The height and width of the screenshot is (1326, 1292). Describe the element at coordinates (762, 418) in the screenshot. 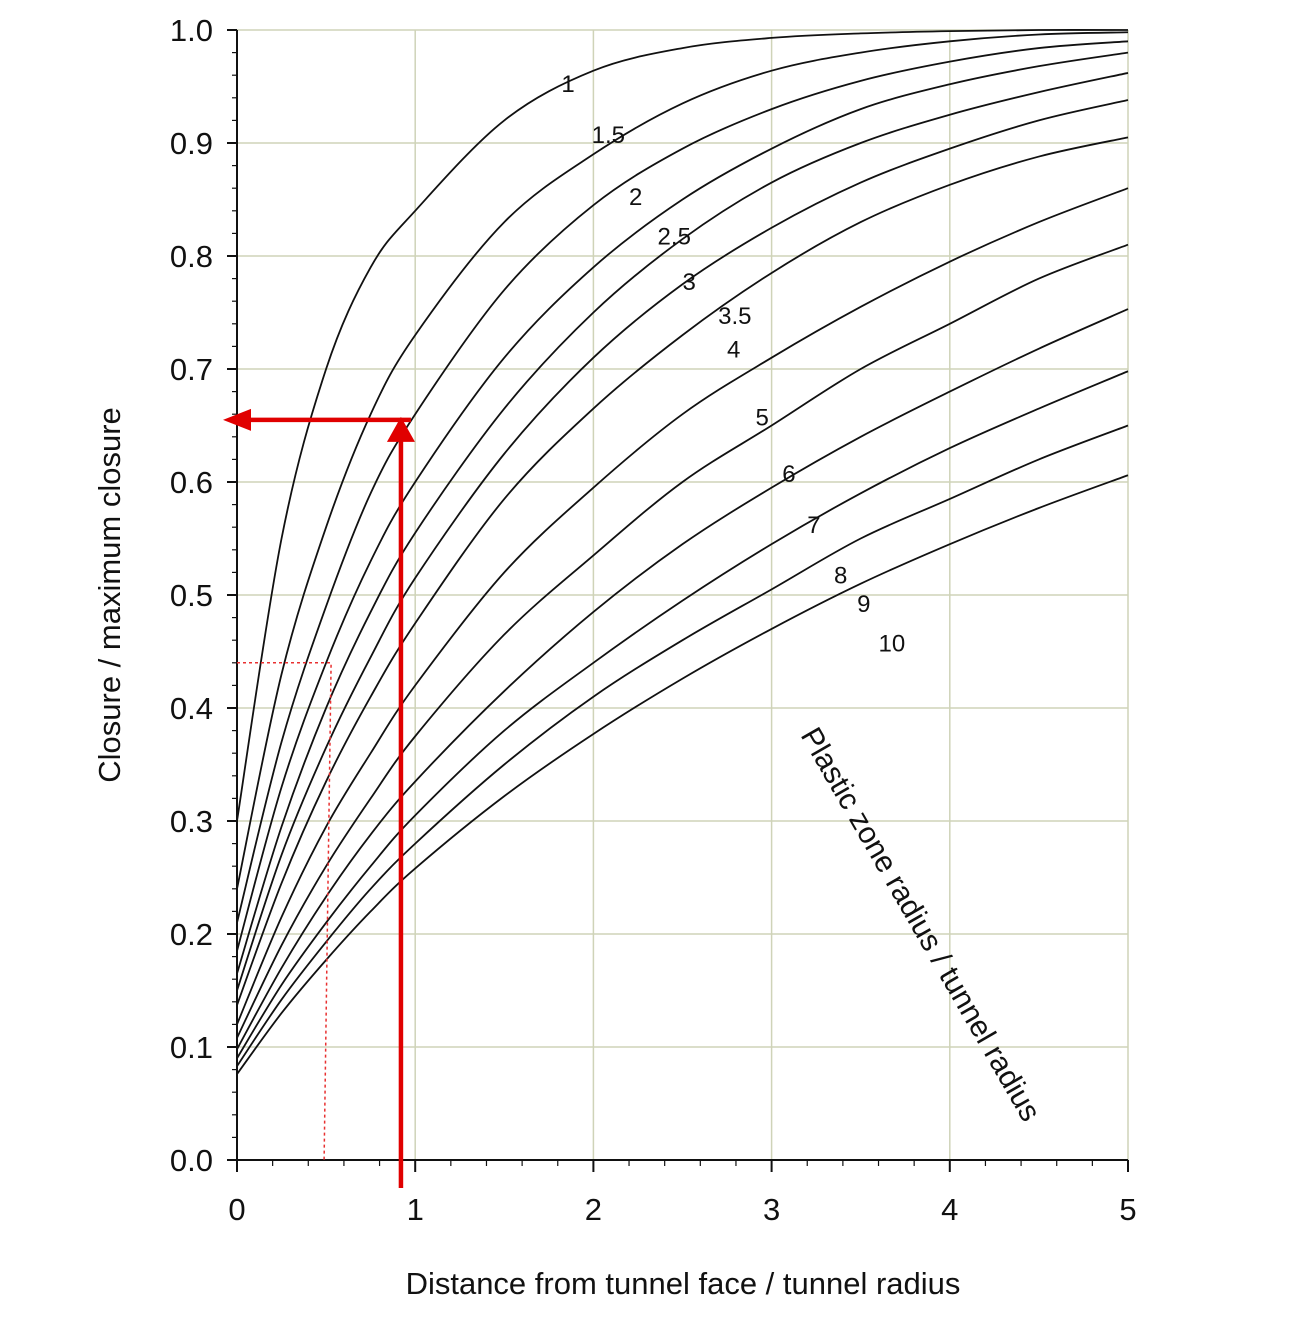

I see `curve-label-5: 5` at that location.